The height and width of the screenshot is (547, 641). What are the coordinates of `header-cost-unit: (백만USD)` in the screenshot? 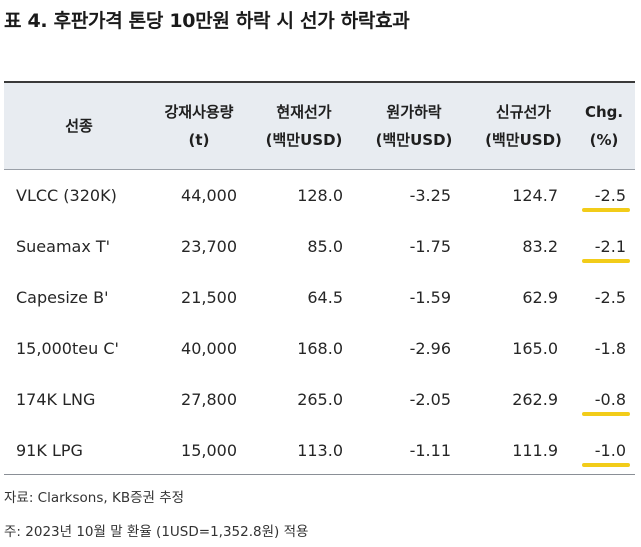 It's located at (414, 140).